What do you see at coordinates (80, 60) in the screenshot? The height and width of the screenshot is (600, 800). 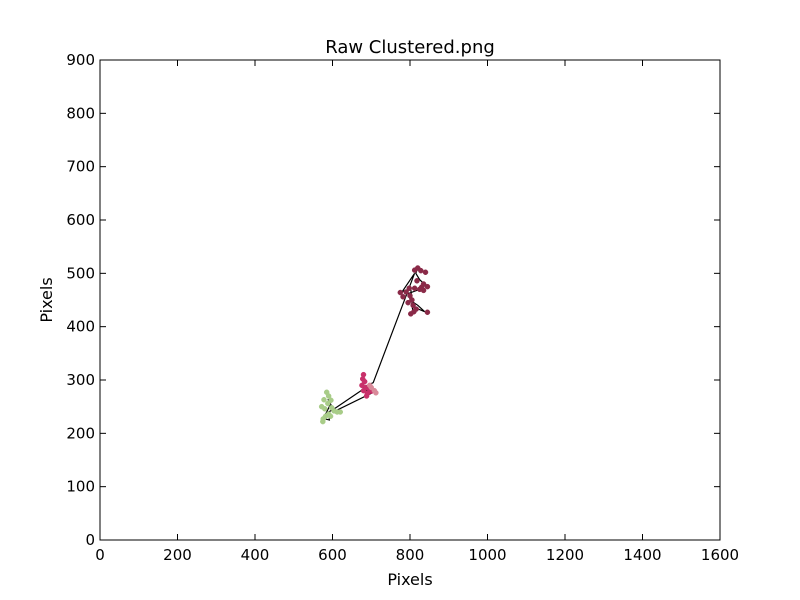 I see `y-tick-label: 900` at bounding box center [80, 60].